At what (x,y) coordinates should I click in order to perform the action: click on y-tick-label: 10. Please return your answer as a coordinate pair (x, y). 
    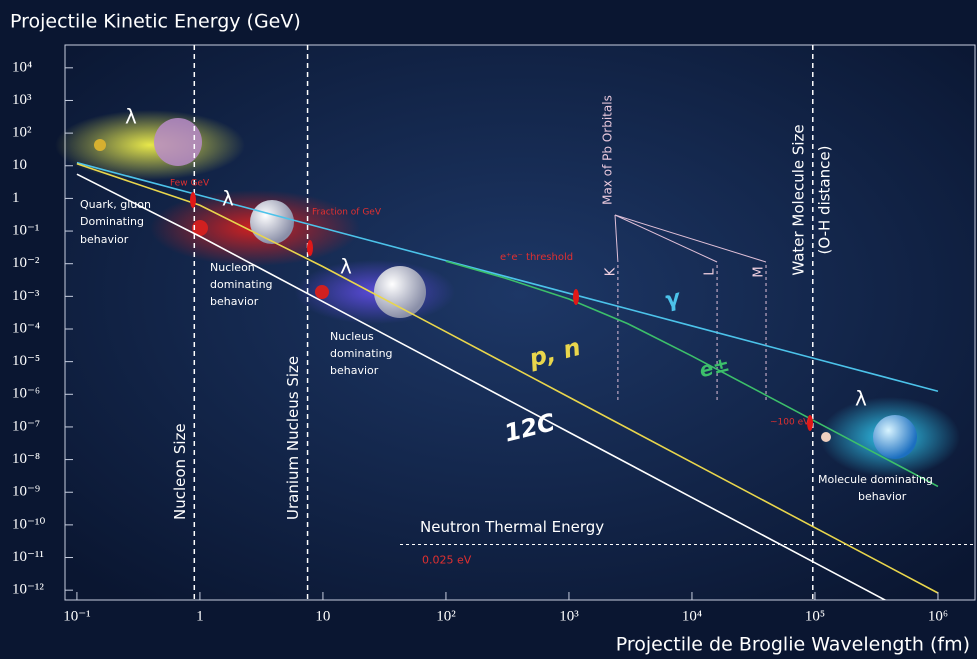
    Looking at the image, I should click on (19, 165).